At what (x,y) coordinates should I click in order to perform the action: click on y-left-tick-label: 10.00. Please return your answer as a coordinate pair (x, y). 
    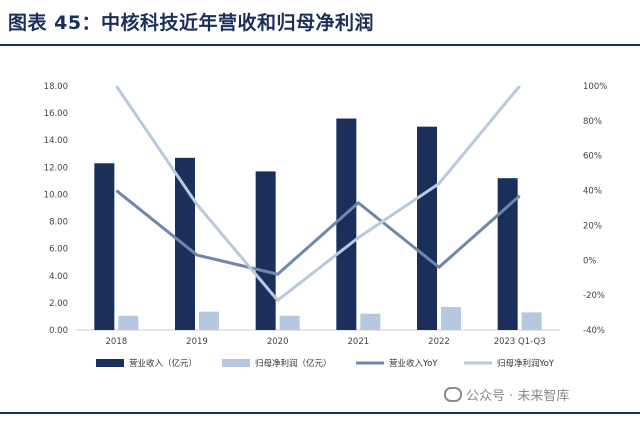
    Looking at the image, I should click on (56, 195).